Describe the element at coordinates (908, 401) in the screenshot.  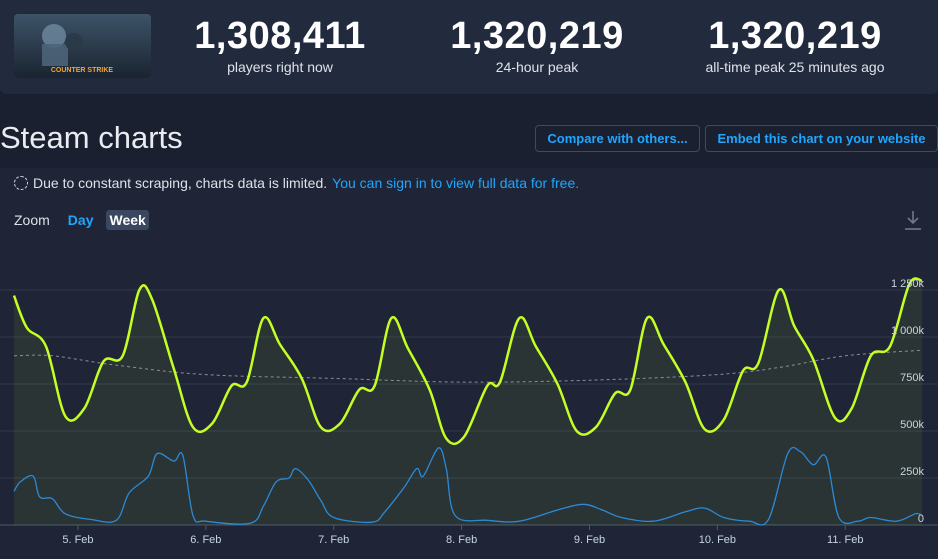
I see `y-axis-ticks: 0 250k 500k 750k 1 000k 1 250k` at that location.